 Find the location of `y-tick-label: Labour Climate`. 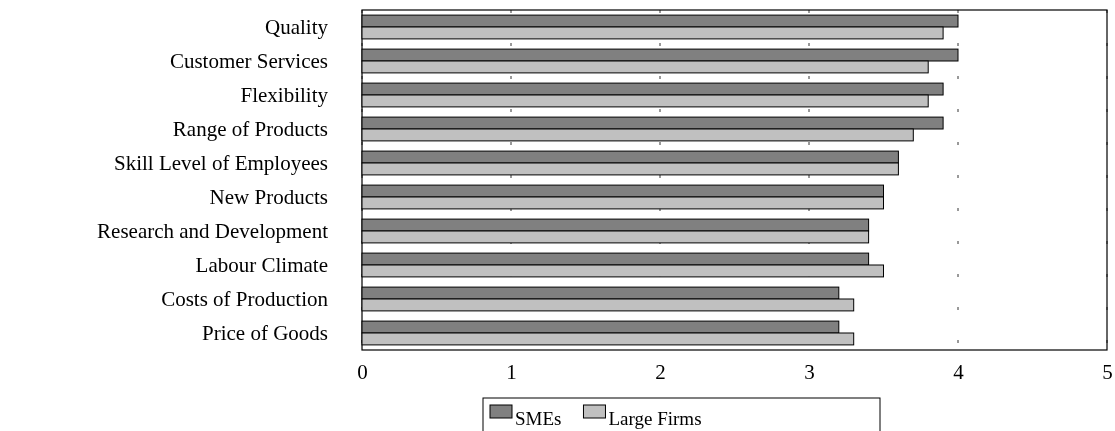

y-tick-label: Labour Climate is located at coordinates (261, 265).